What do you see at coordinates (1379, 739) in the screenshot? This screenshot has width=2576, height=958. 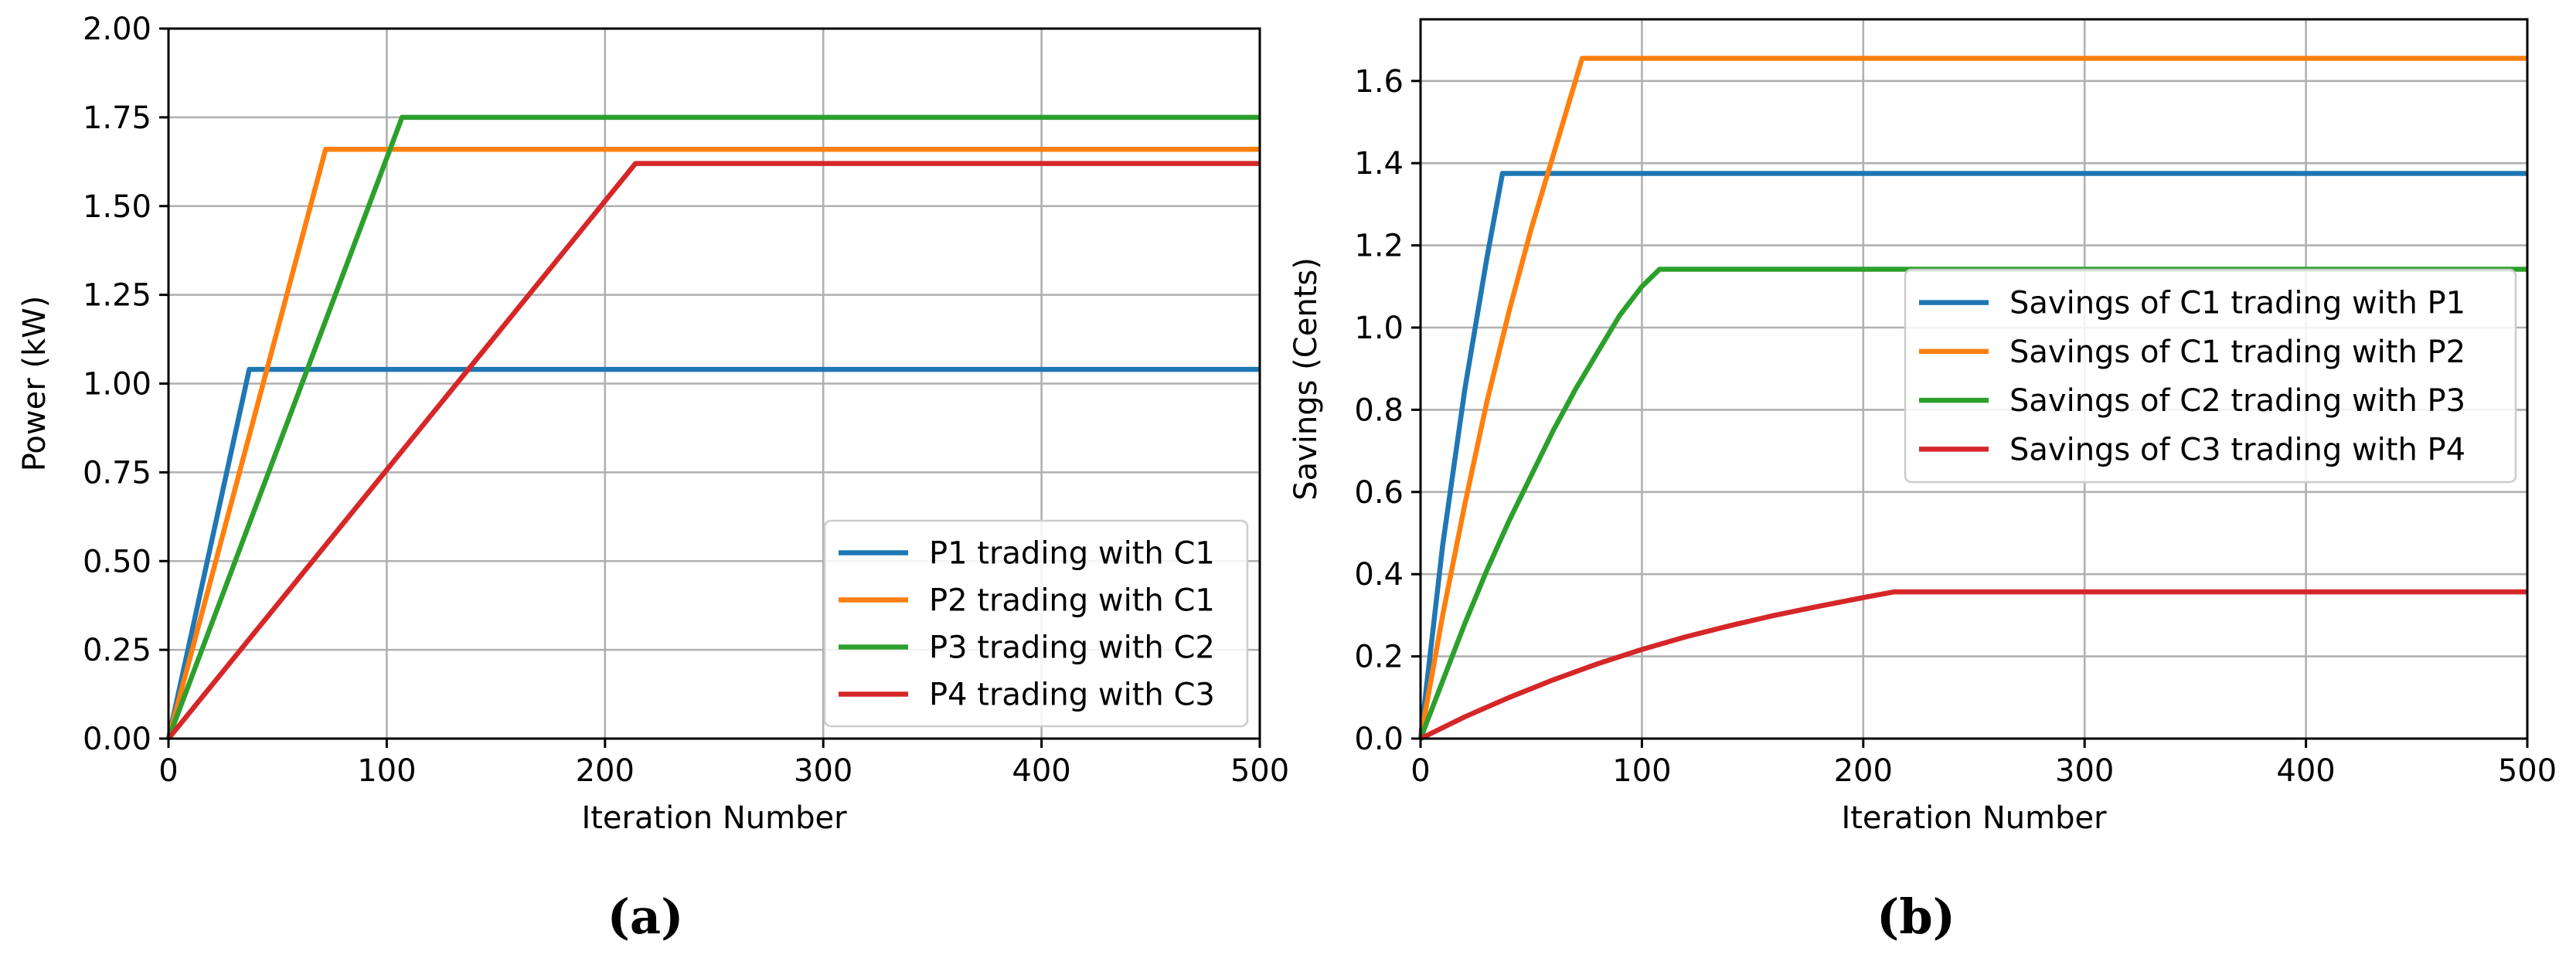 I see `y-tick-label: 0.0` at bounding box center [1379, 739].